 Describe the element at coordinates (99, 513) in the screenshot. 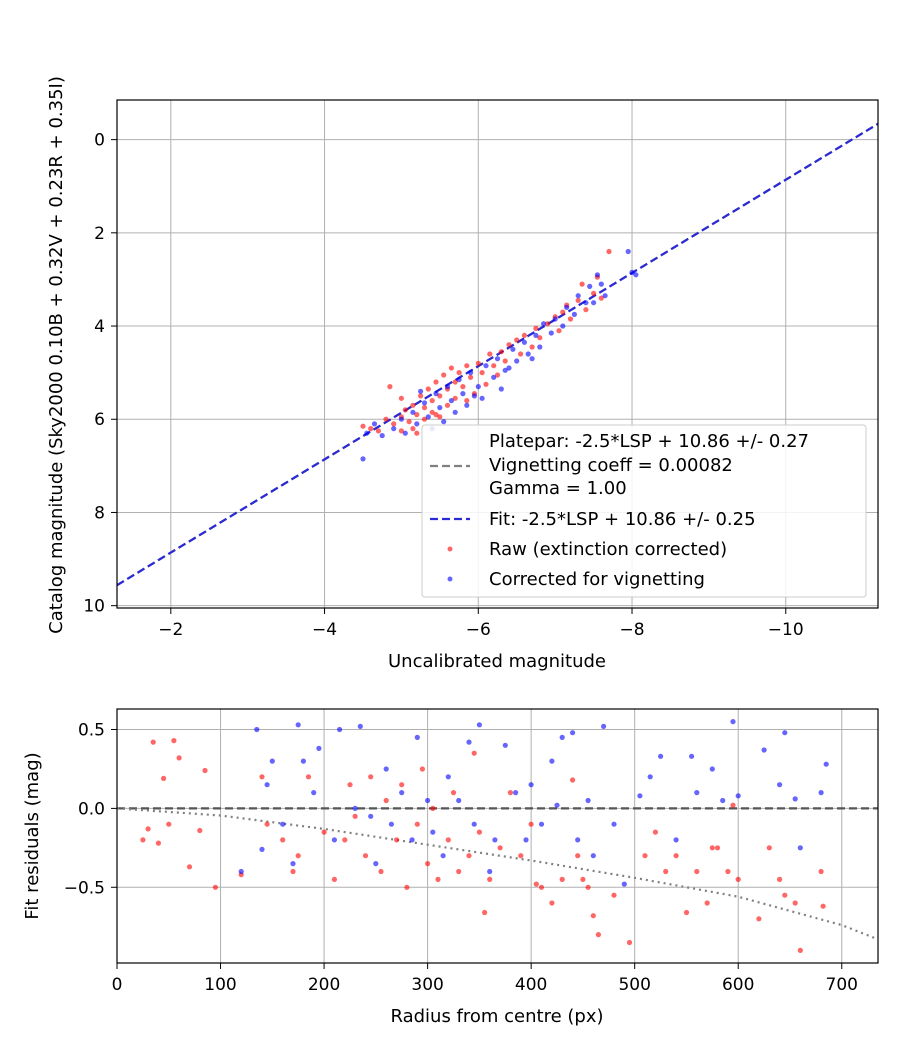

I see `top-y-tick-label: 8` at that location.